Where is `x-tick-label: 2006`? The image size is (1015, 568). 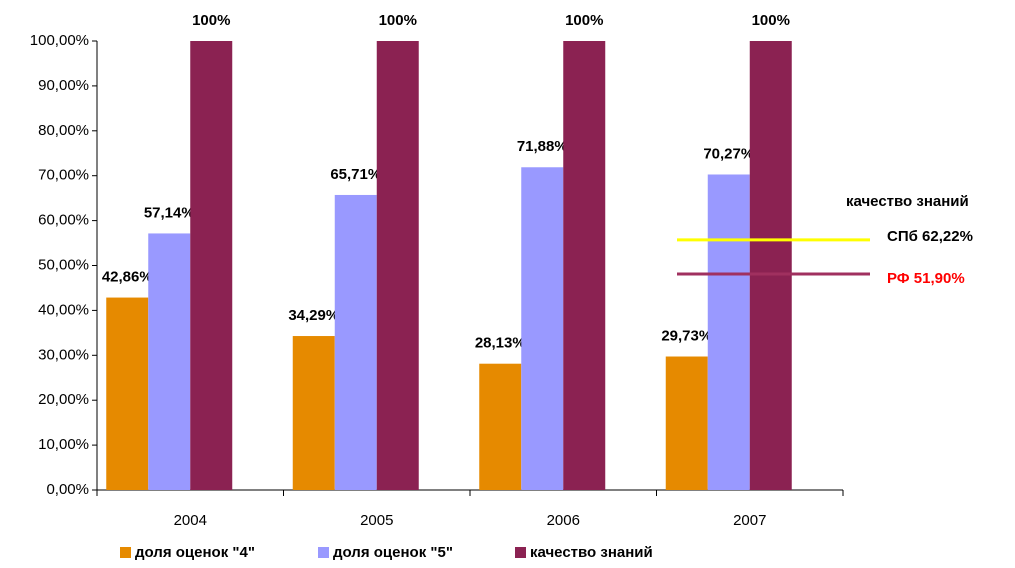 x-tick-label: 2006 is located at coordinates (563, 520).